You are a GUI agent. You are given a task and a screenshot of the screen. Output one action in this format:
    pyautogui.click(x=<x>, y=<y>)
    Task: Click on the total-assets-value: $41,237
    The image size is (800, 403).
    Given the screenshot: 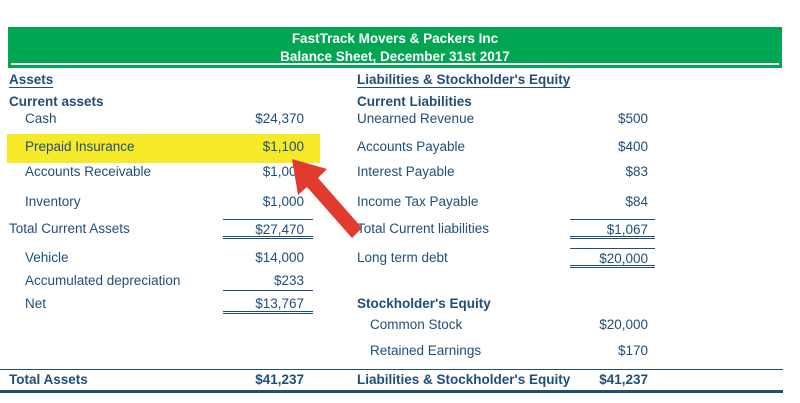 What is the action you would take?
    pyautogui.click(x=279, y=379)
    